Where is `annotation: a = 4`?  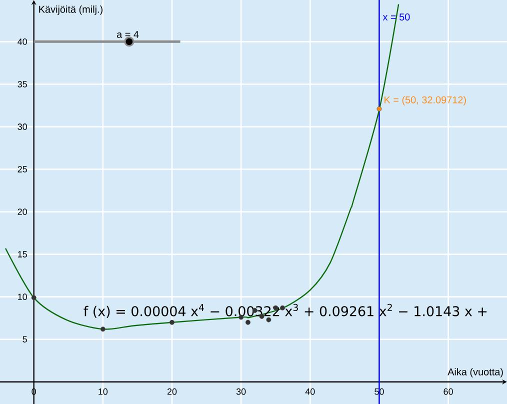
annotation: a = 4 is located at coordinates (127, 34).